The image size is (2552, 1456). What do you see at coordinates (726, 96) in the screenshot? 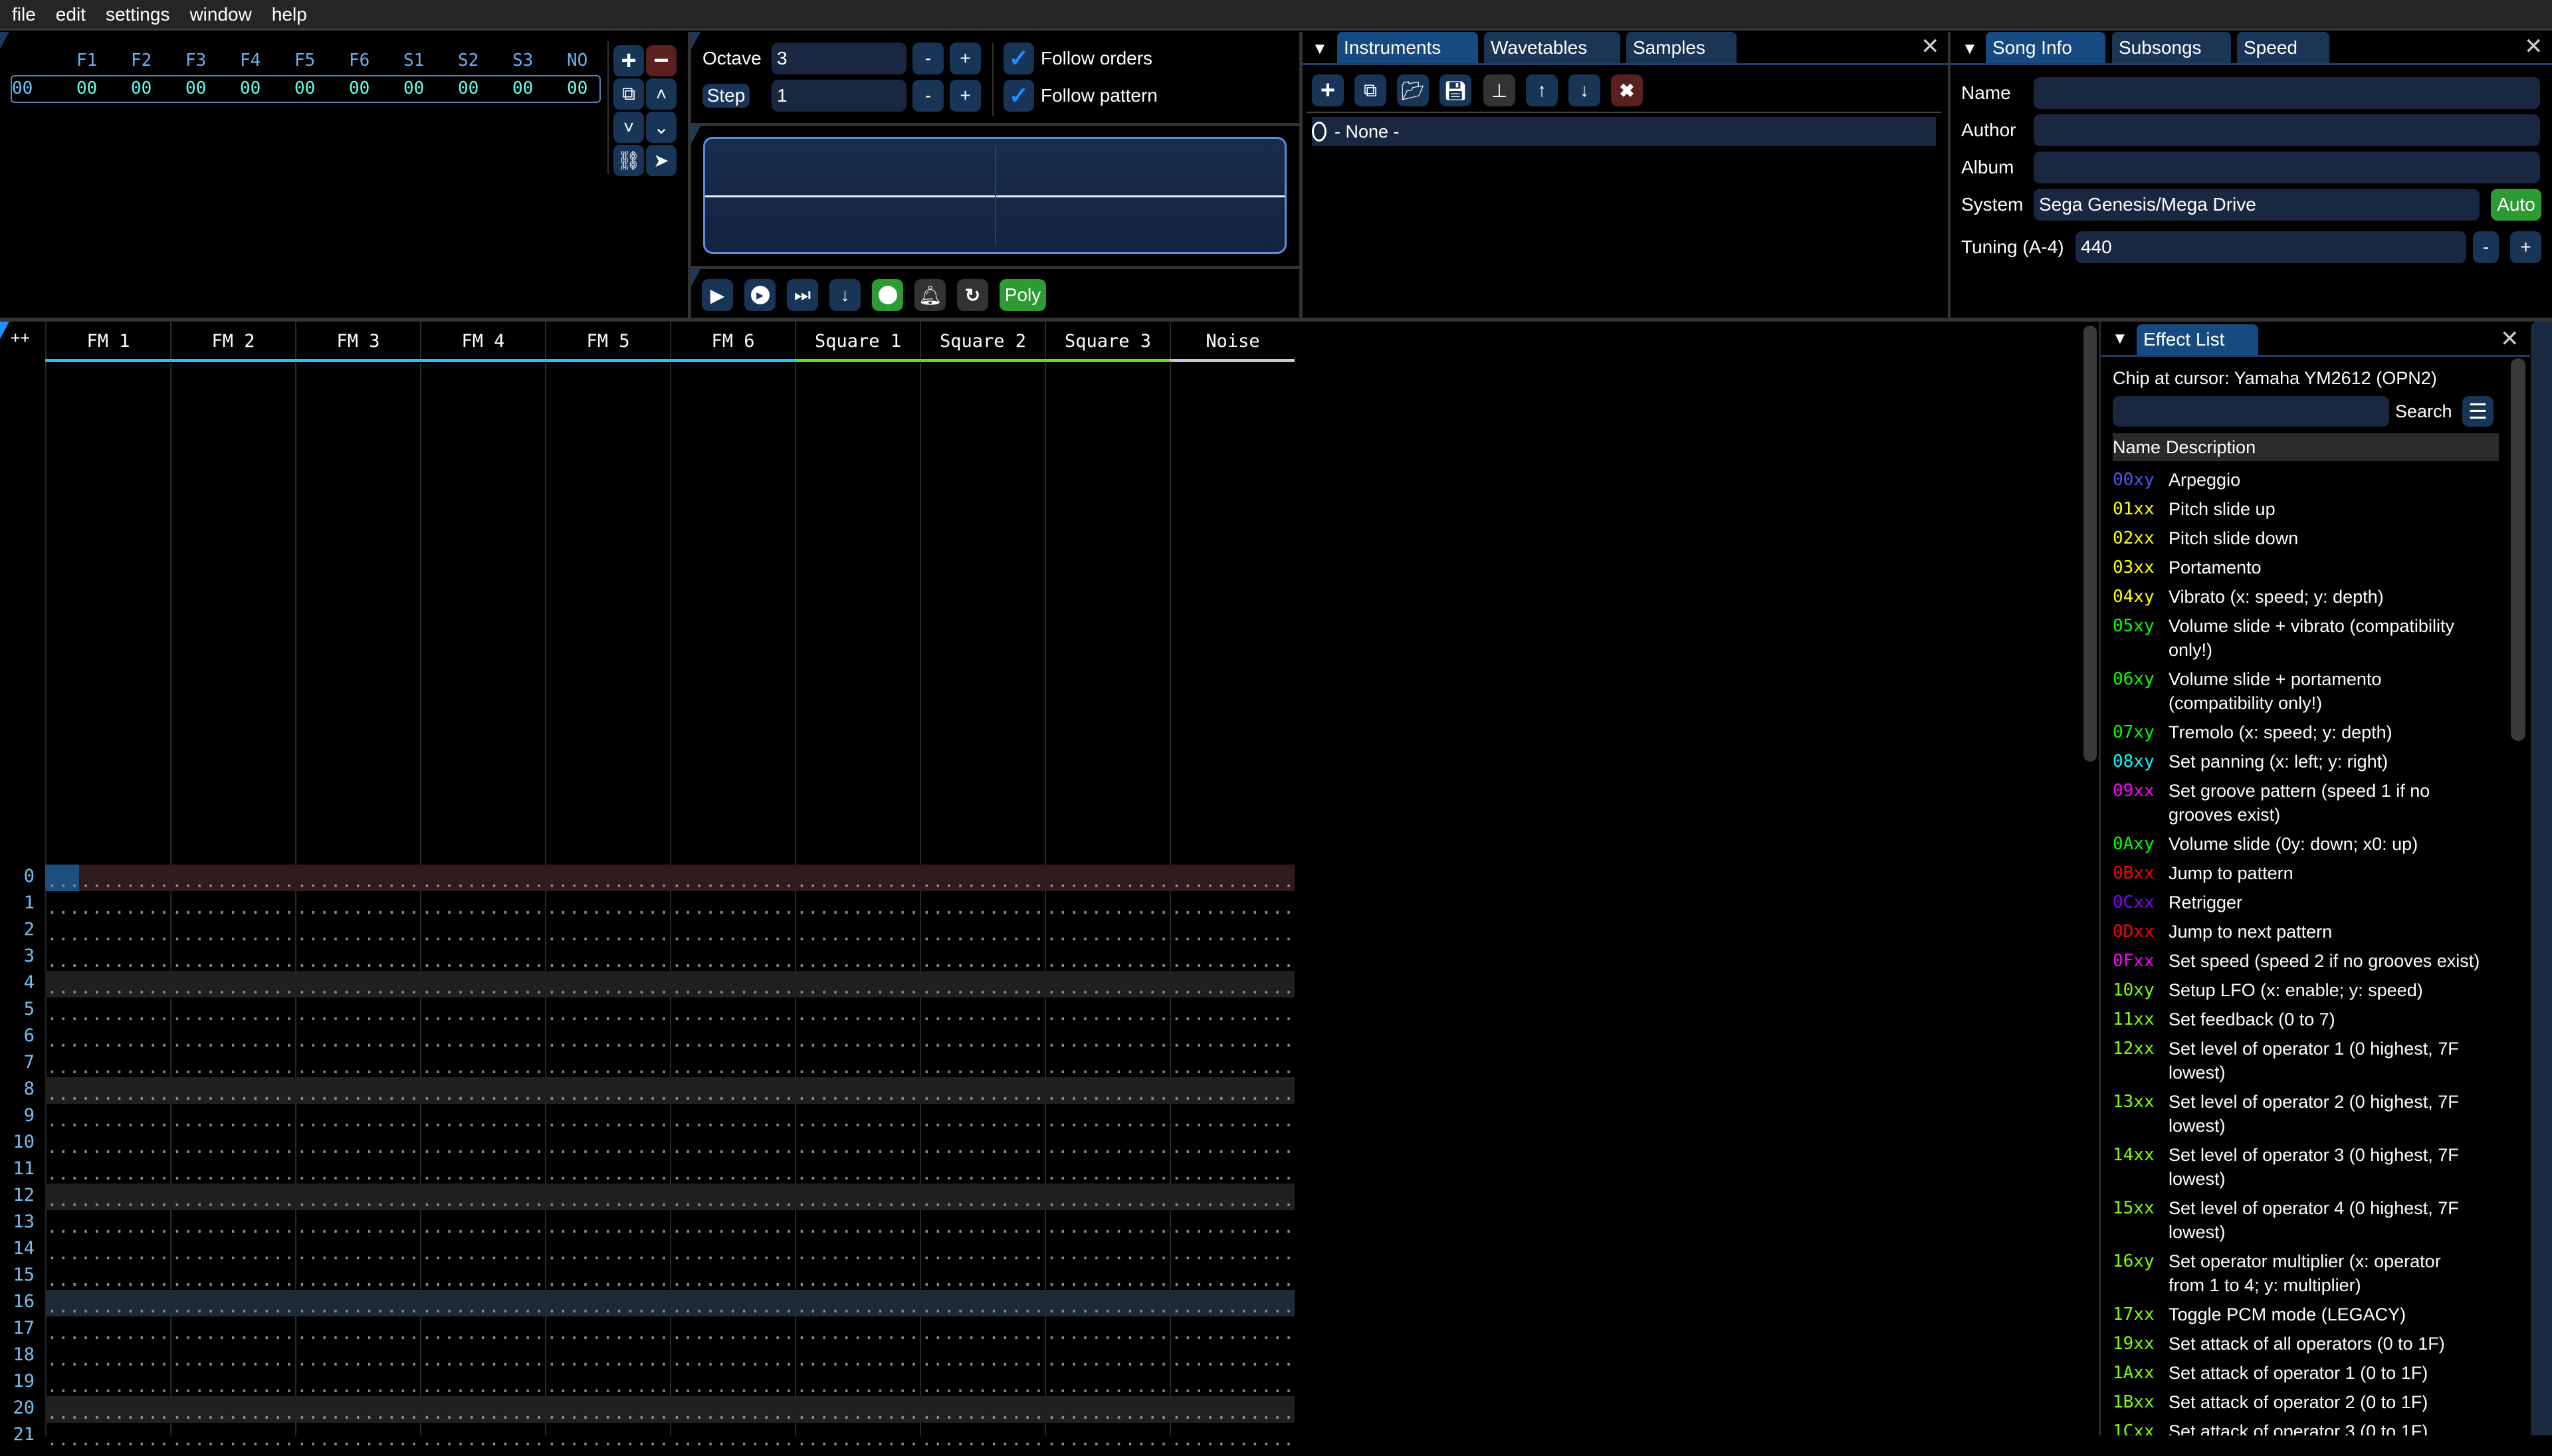
I see `step-button: Step` at bounding box center [726, 96].